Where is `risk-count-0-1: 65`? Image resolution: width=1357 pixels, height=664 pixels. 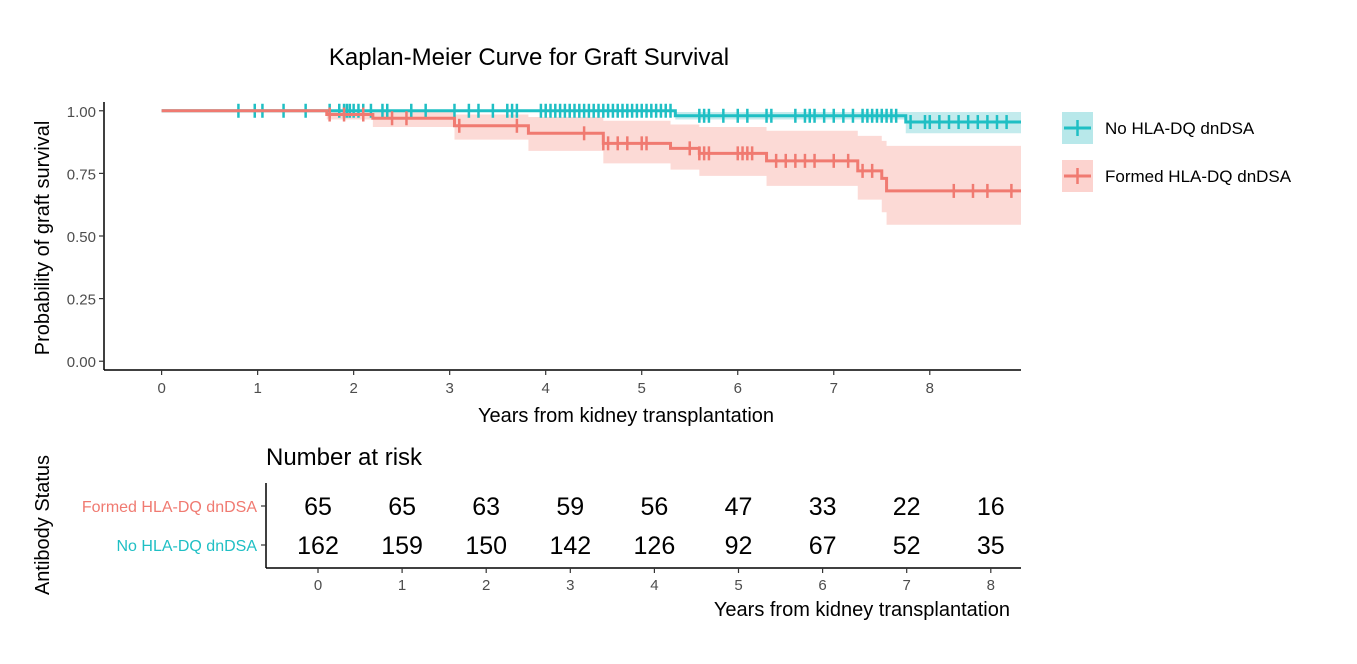 risk-count-0-1: 65 is located at coordinates (402, 507).